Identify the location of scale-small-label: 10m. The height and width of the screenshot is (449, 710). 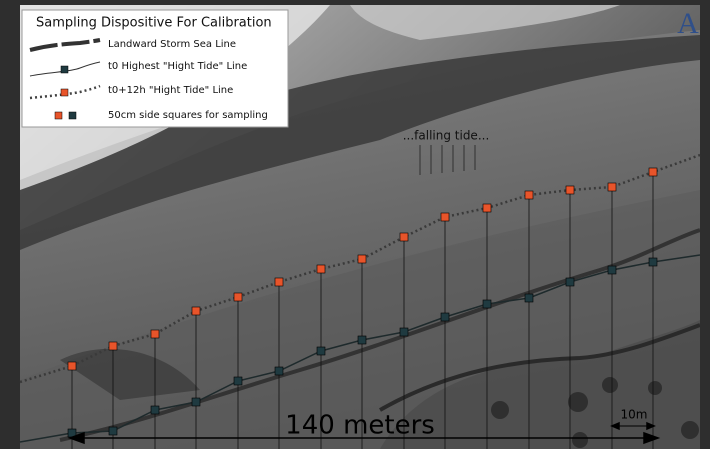
(634, 415).